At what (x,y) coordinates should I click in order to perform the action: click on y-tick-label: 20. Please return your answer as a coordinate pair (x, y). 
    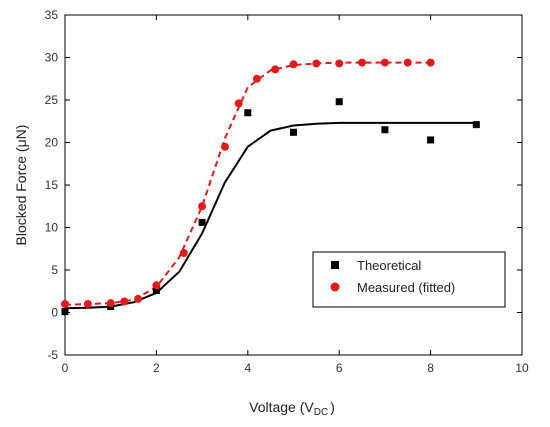
    Looking at the image, I should click on (52, 143).